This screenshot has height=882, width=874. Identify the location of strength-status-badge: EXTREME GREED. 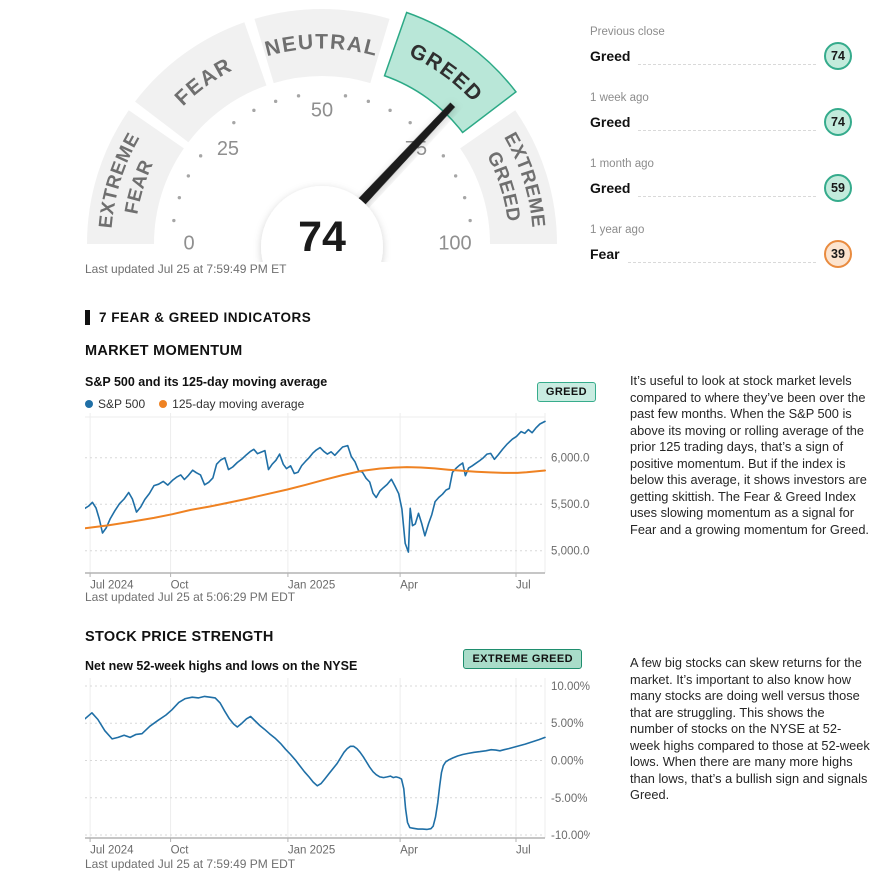
(522, 659).